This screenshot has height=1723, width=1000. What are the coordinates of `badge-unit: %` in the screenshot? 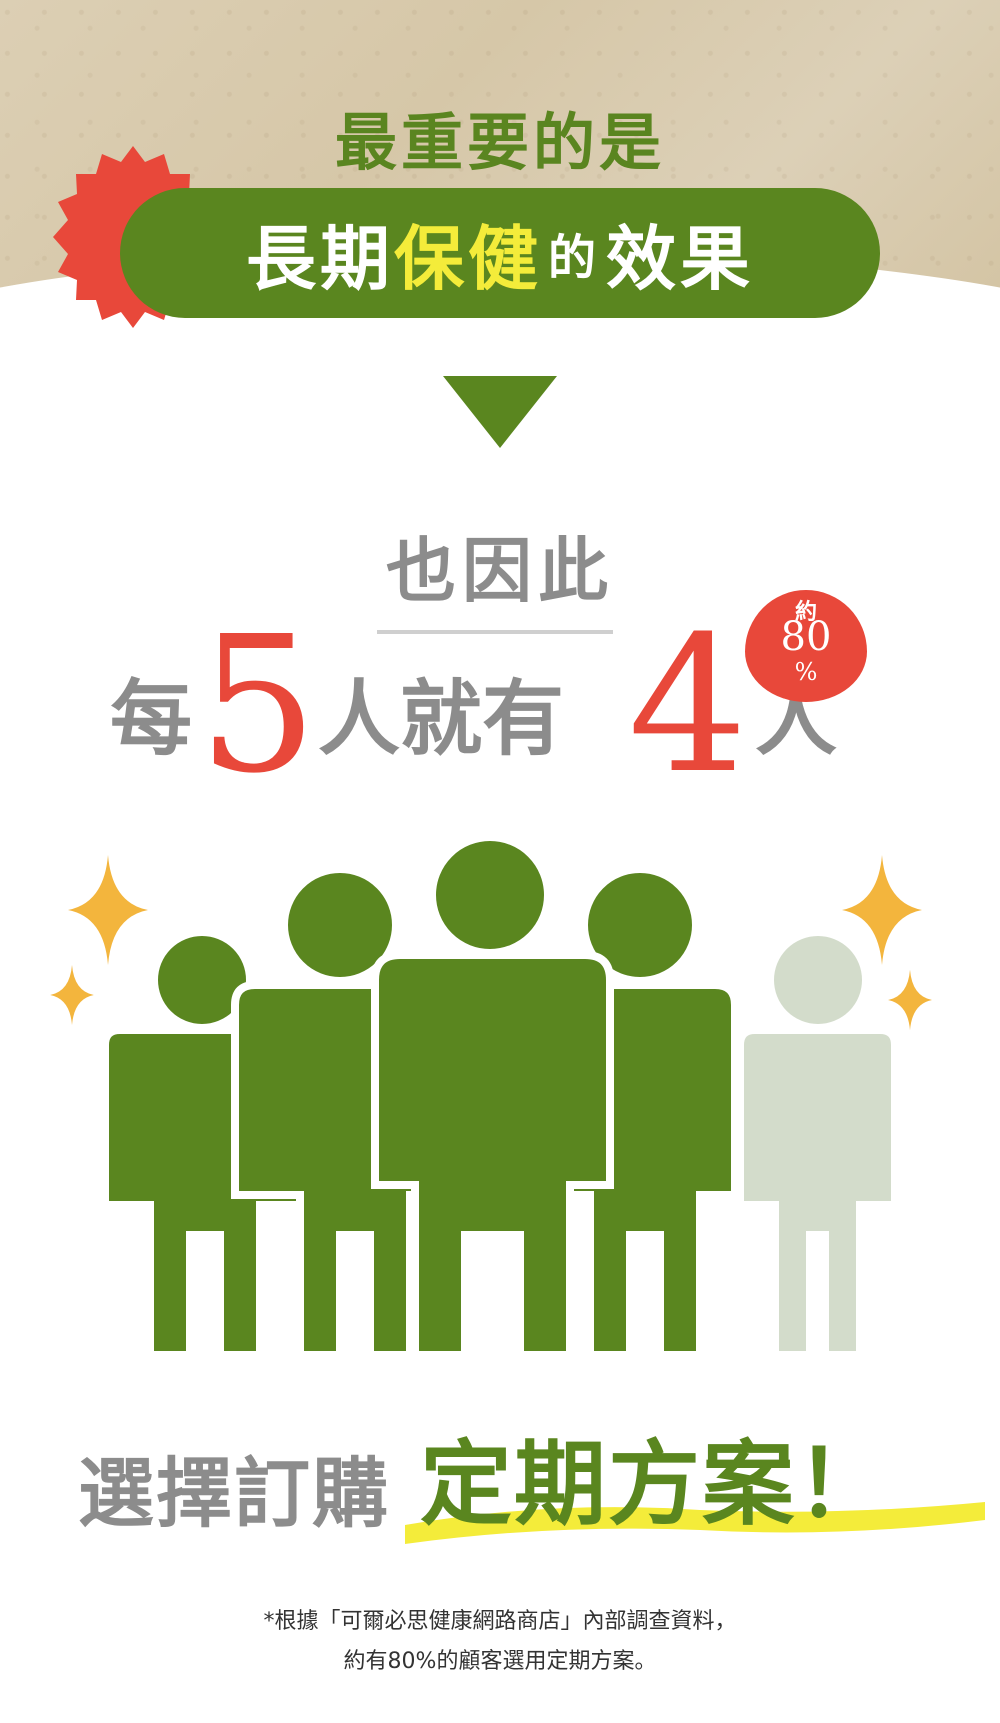 It's located at (806, 672).